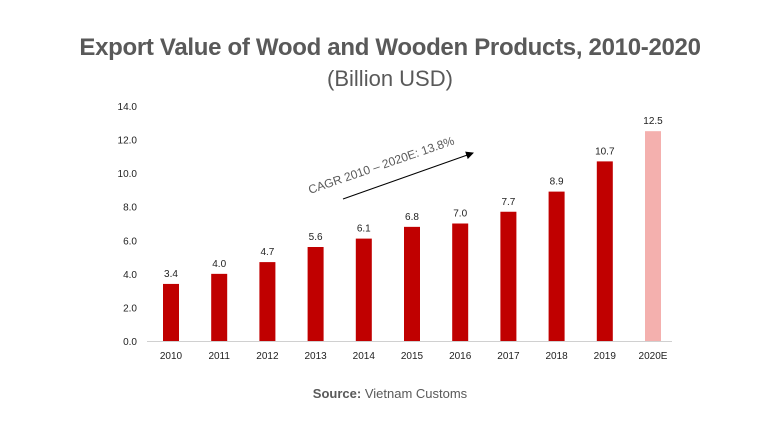  What do you see at coordinates (267, 252) in the screenshot?
I see `data-label: 4.7` at bounding box center [267, 252].